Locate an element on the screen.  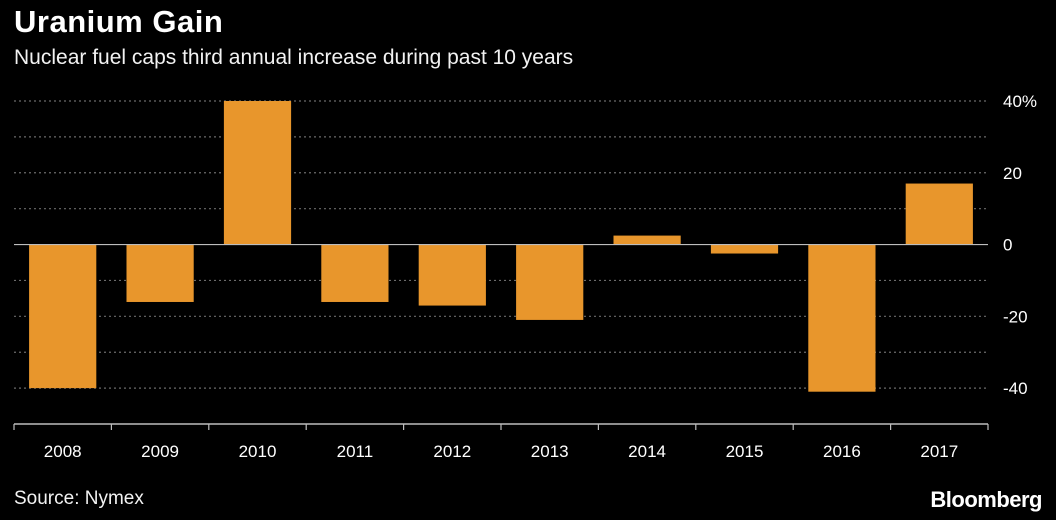
chart-title: Uranium Gain is located at coordinates (119, 21).